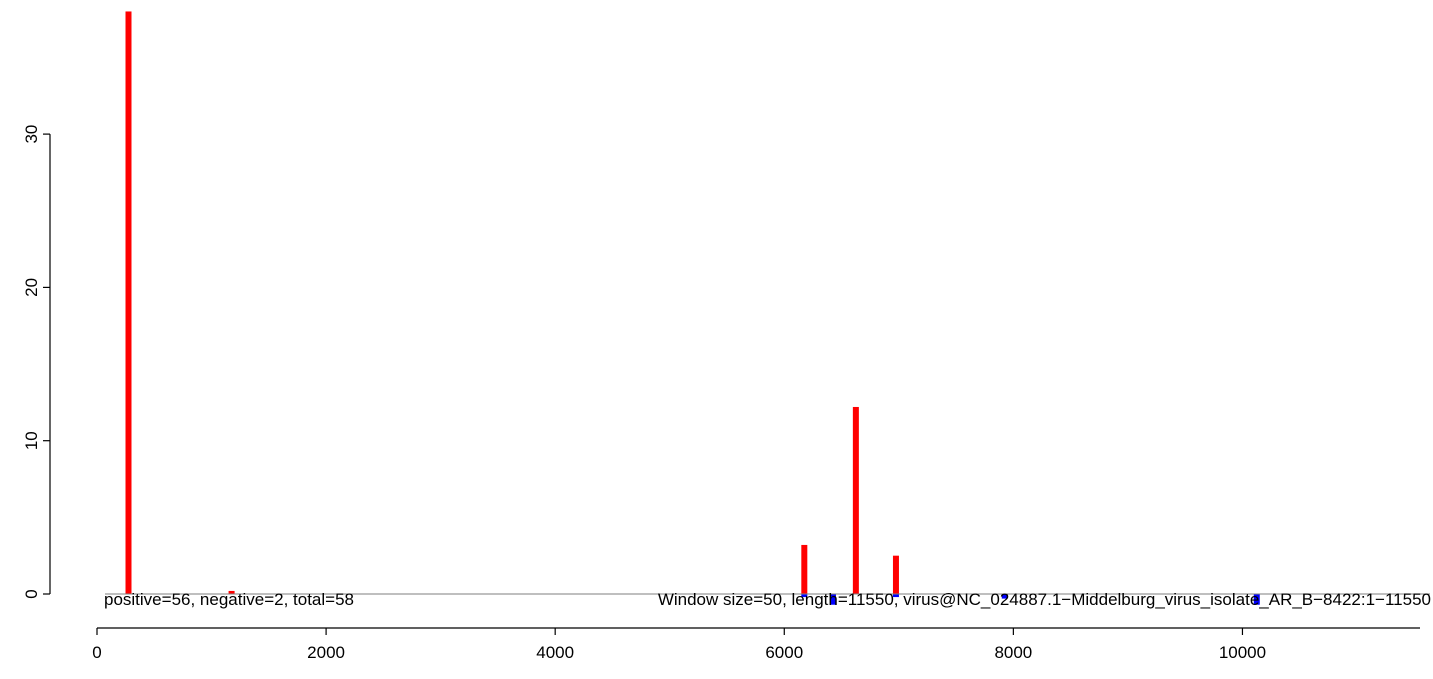 Image resolution: width=1433 pixels, height=679 pixels. I want to click on y-tick-label-3: 30, so click(31, 134).